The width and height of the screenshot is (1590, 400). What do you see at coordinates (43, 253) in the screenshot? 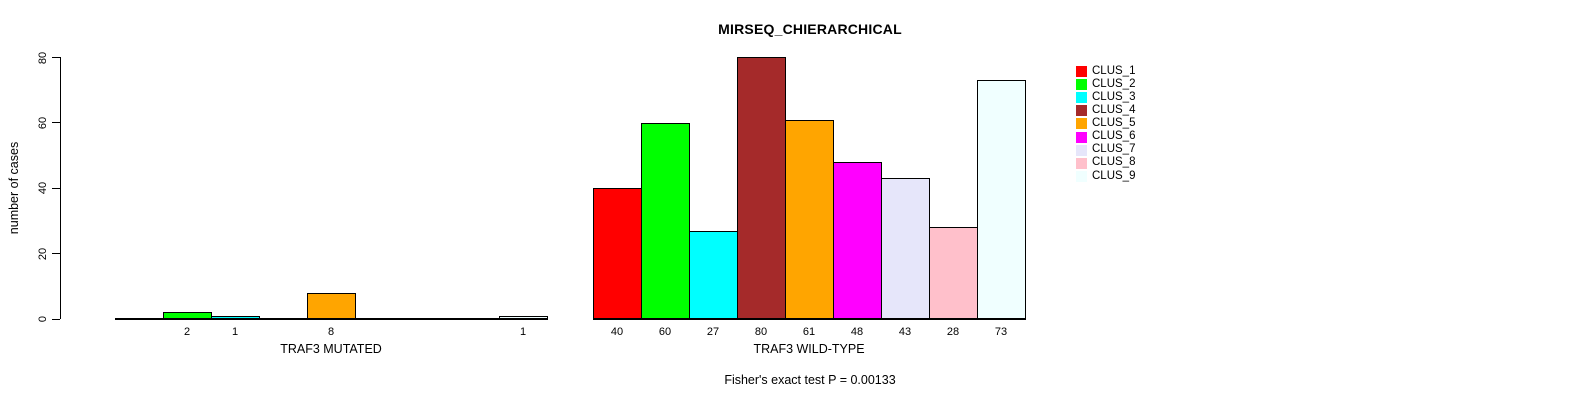
I see `y-axis-tick-label: 20` at bounding box center [43, 253].